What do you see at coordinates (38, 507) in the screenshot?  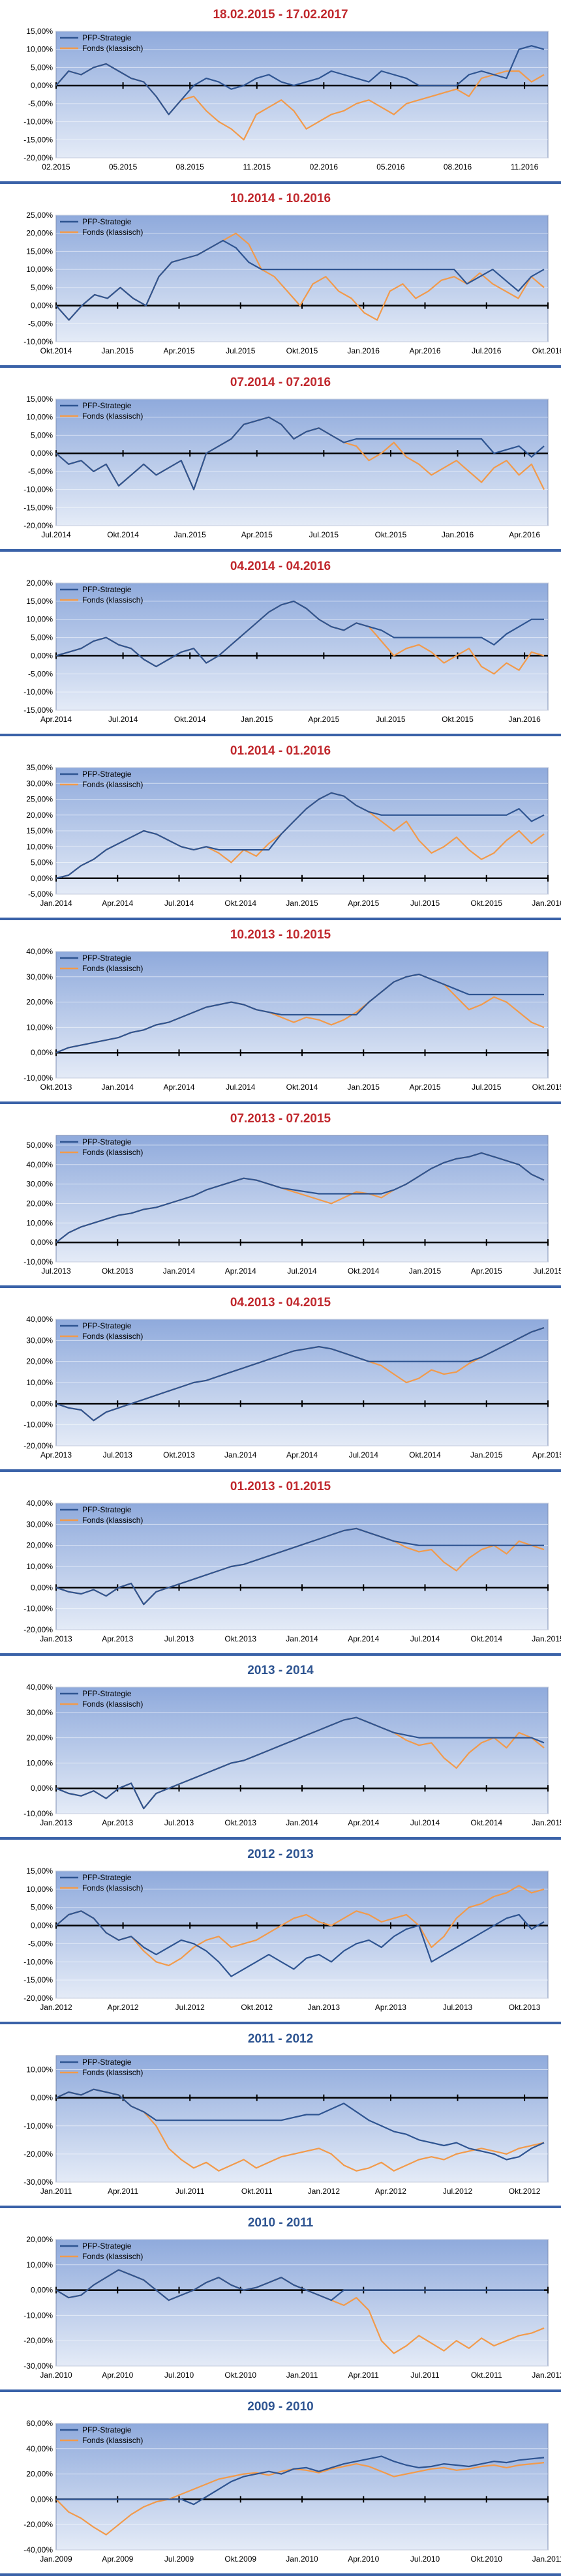 I see `y-tick-label: -15,00%` at bounding box center [38, 507].